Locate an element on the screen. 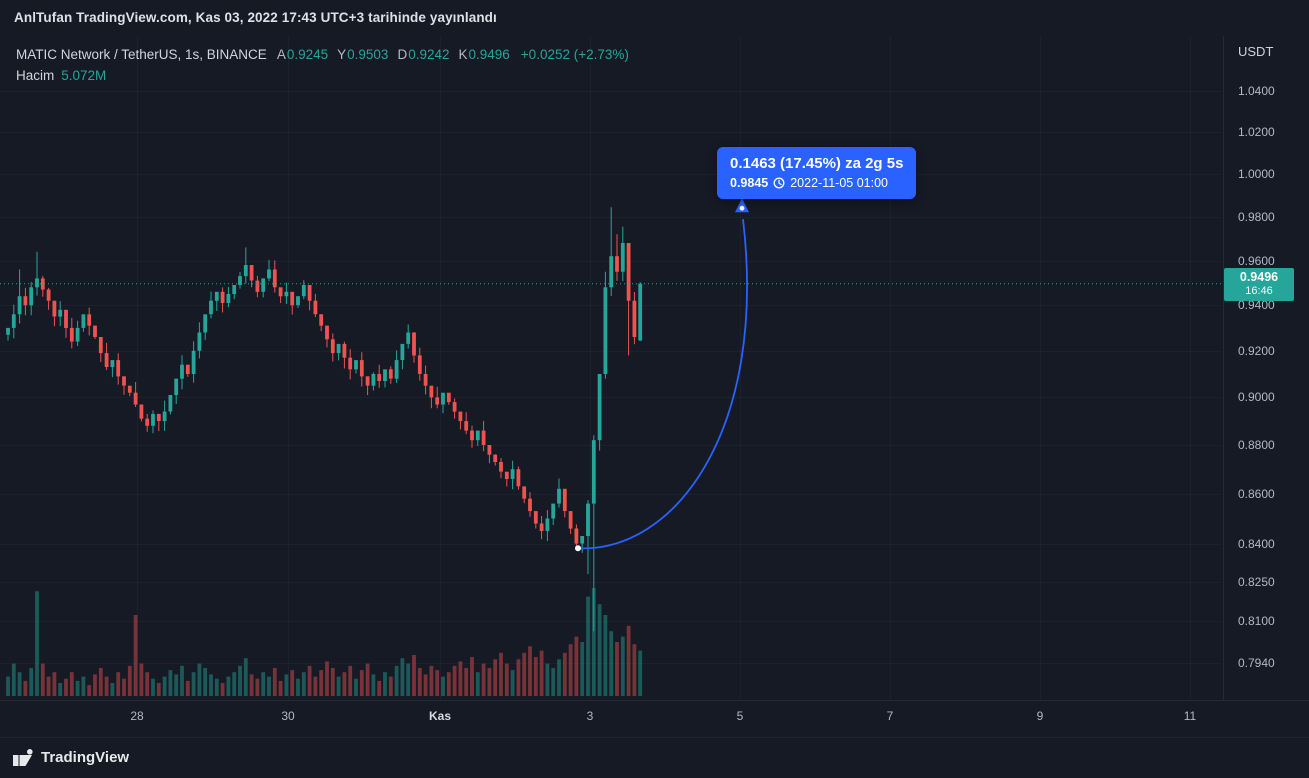  last-price-badge: 0.9496 16:46 is located at coordinates (1259, 284).